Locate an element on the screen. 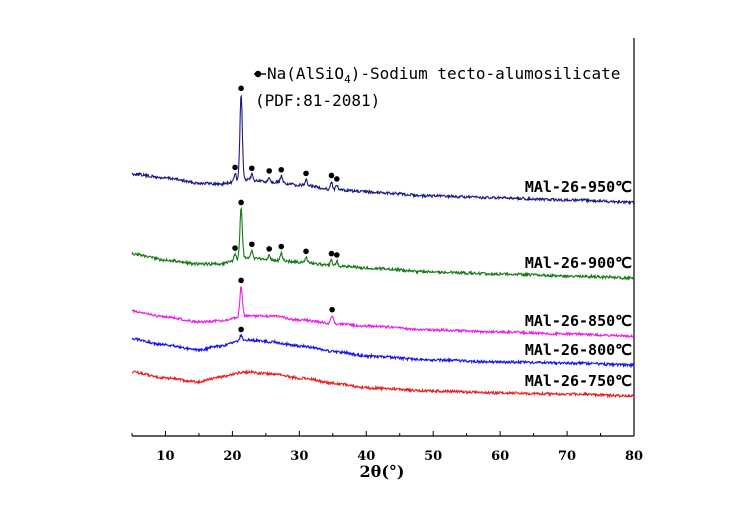 Image resolution: width=739 pixels, height=525 pixels. series-label-1: MAl-26-900℃ is located at coordinates (578, 263).